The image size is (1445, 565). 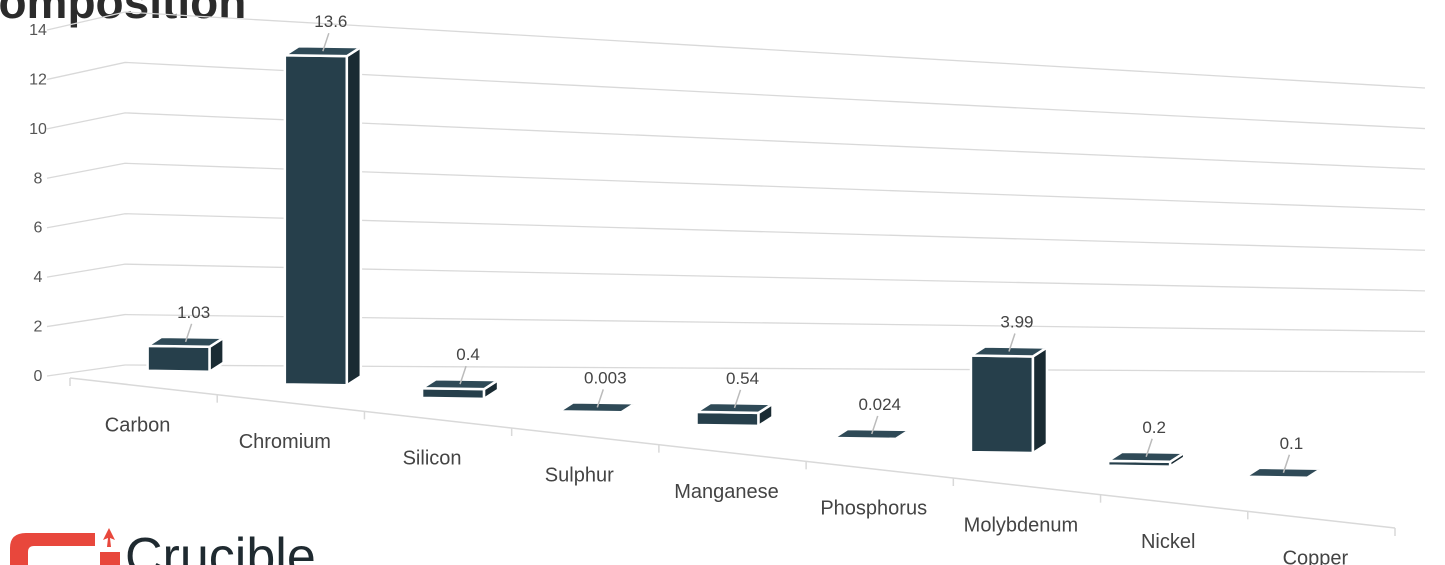 What do you see at coordinates (38, 30) in the screenshot?
I see `y-tick-label: 14` at bounding box center [38, 30].